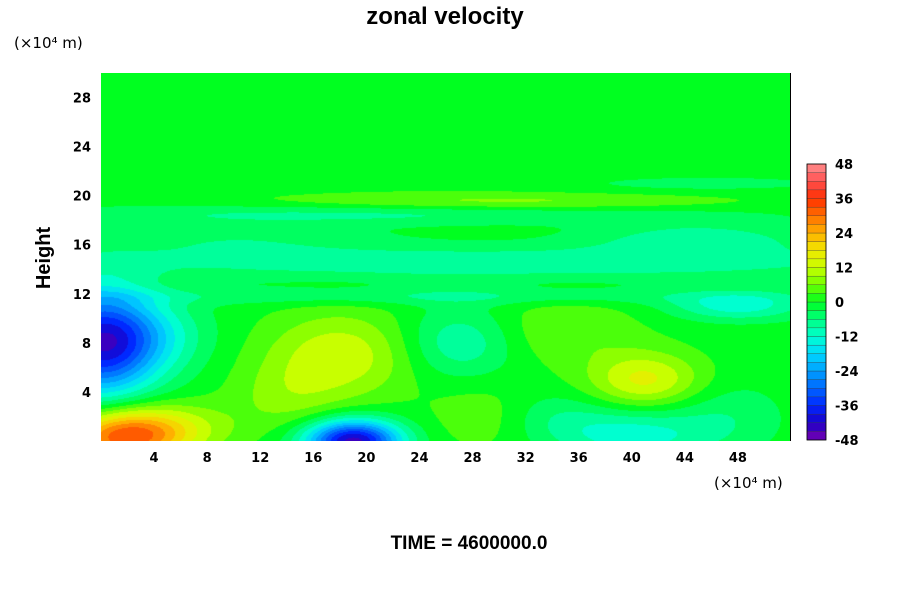 The height and width of the screenshot is (600, 900). I want to click on y-tick-label: 12, so click(82, 295).